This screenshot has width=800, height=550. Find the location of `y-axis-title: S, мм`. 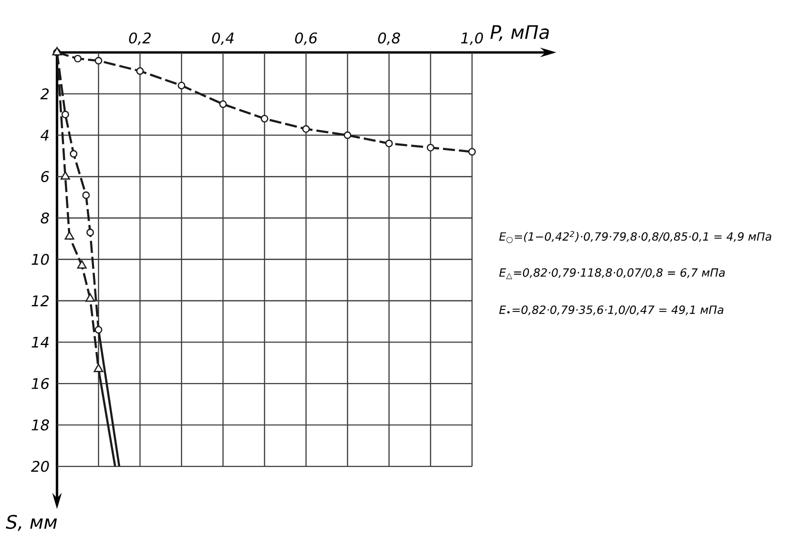

y-axis-title: S, мм is located at coordinates (31, 522).